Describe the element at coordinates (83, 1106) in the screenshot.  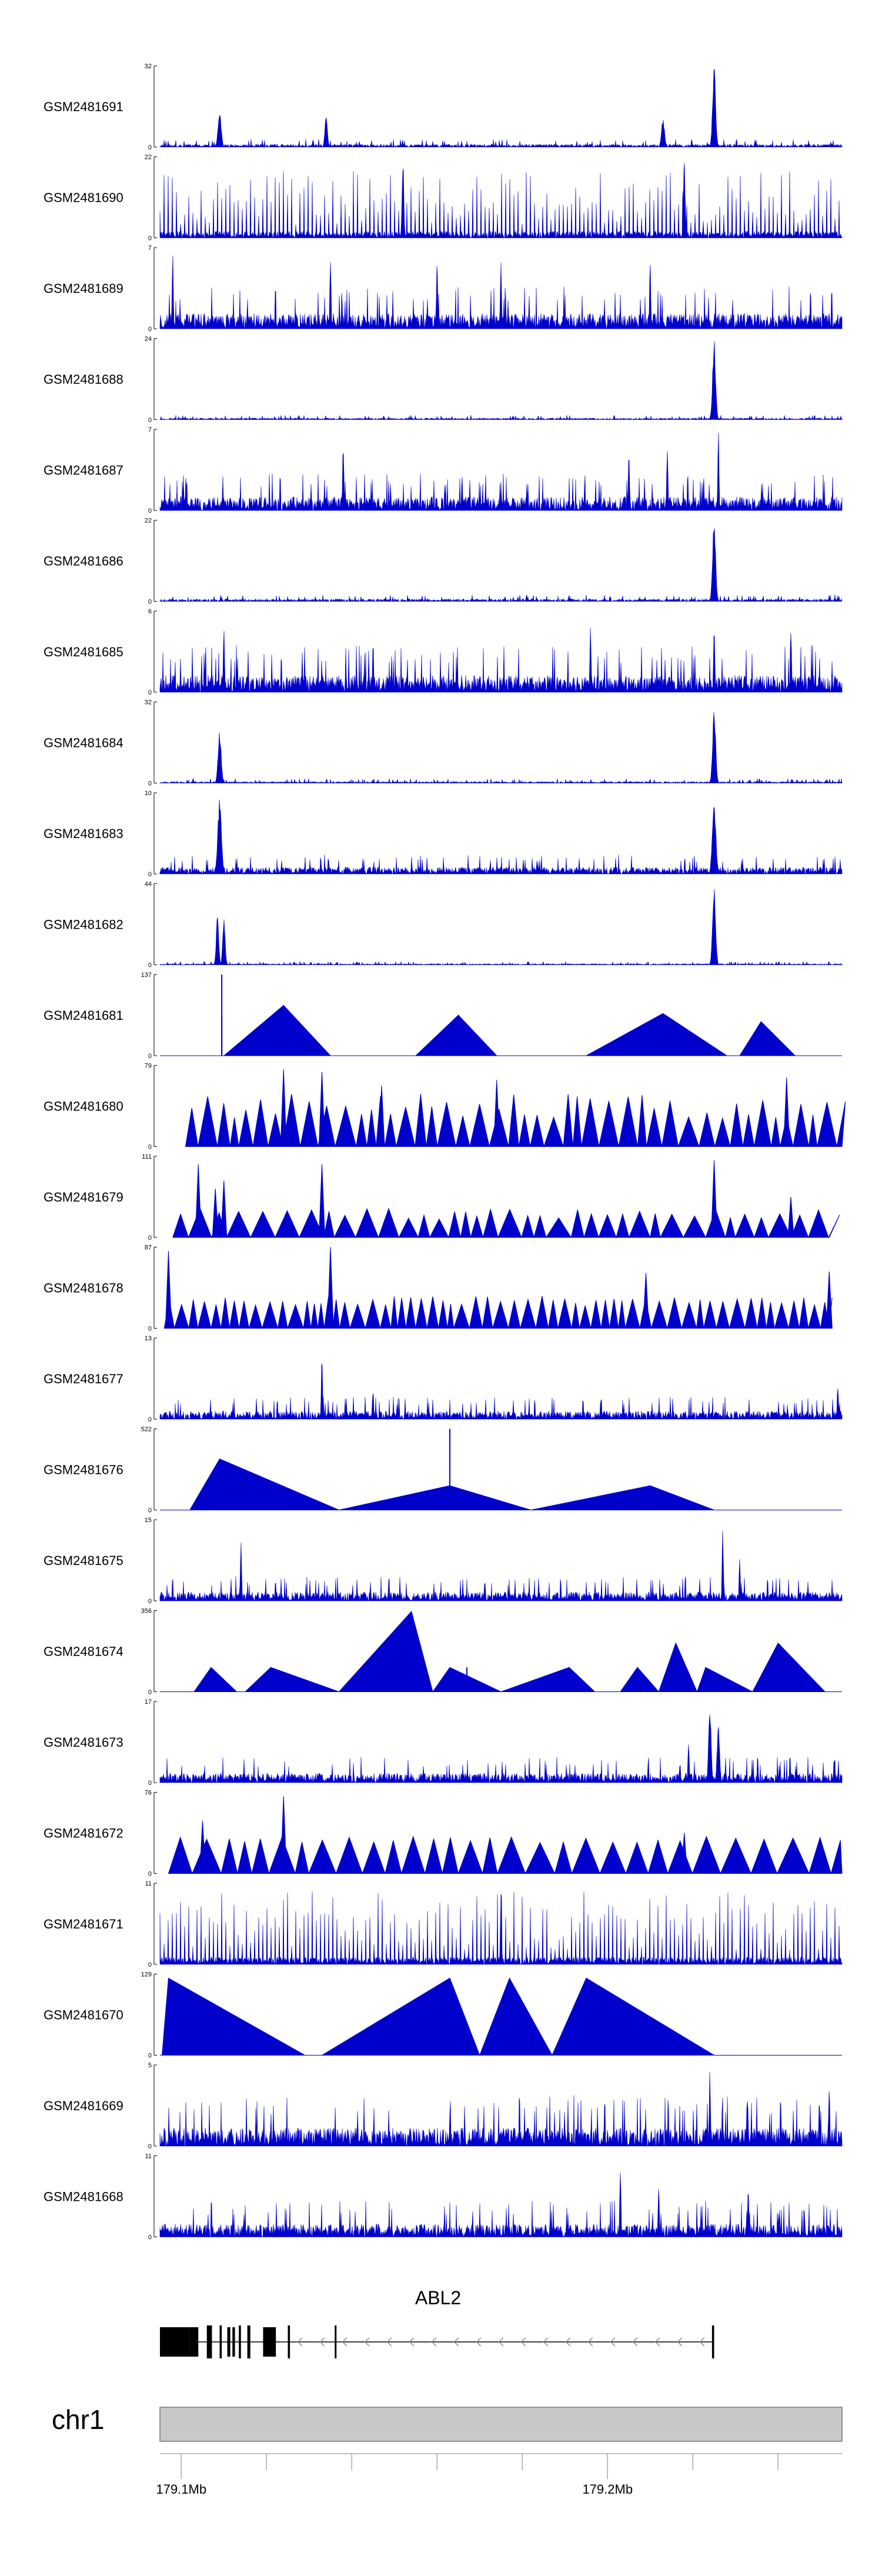
I see `track-label: GSM2481680` at that location.